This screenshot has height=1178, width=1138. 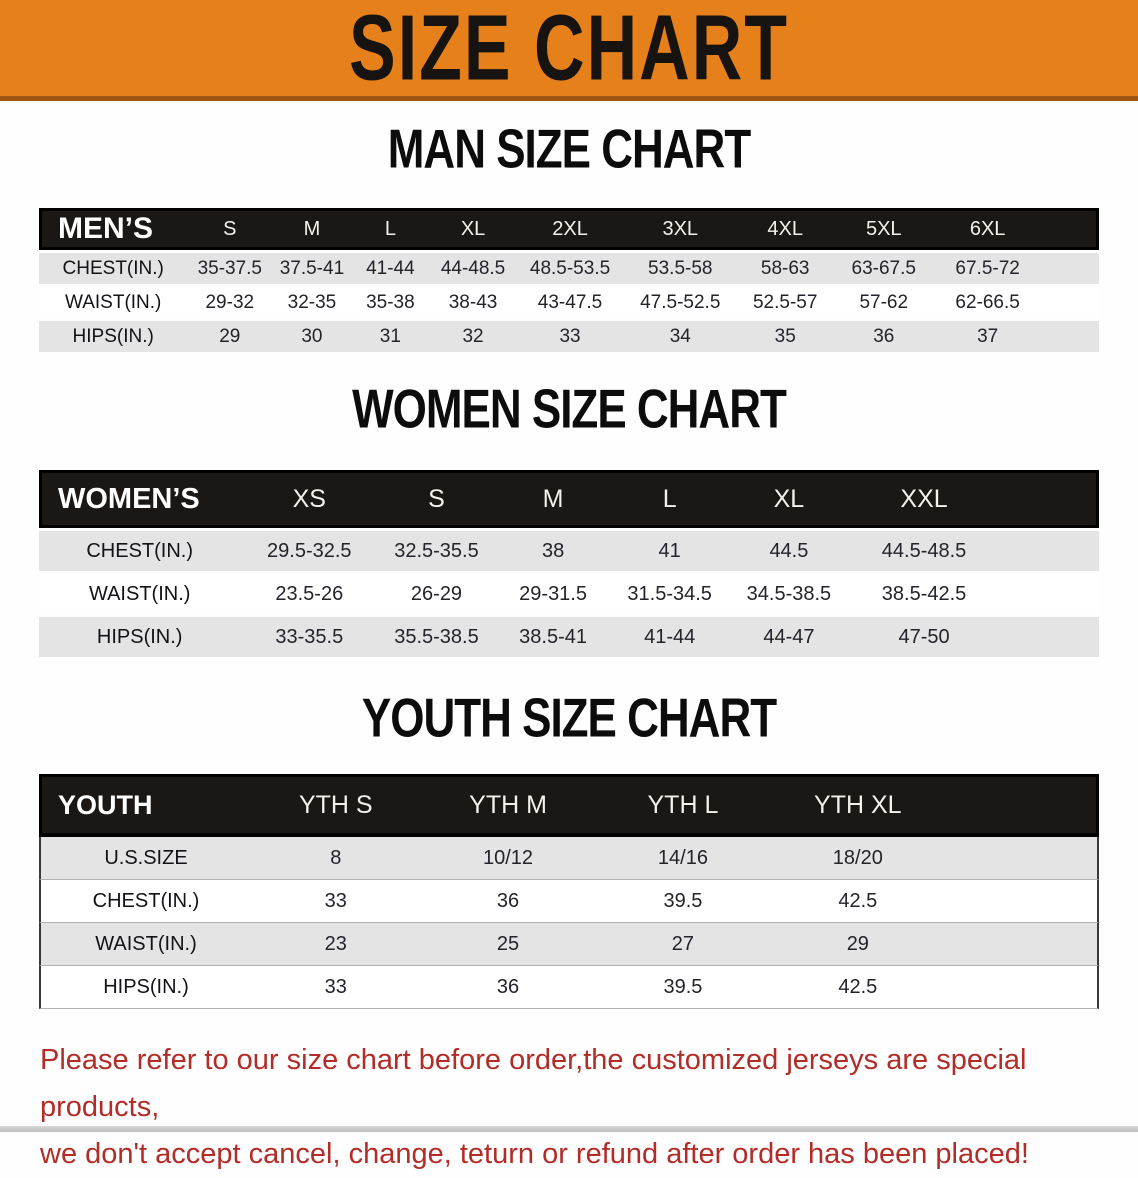 What do you see at coordinates (569, 987) in the screenshot?
I see `size-row: HIPS(IN.) 33 36 39.5 42.5` at bounding box center [569, 987].